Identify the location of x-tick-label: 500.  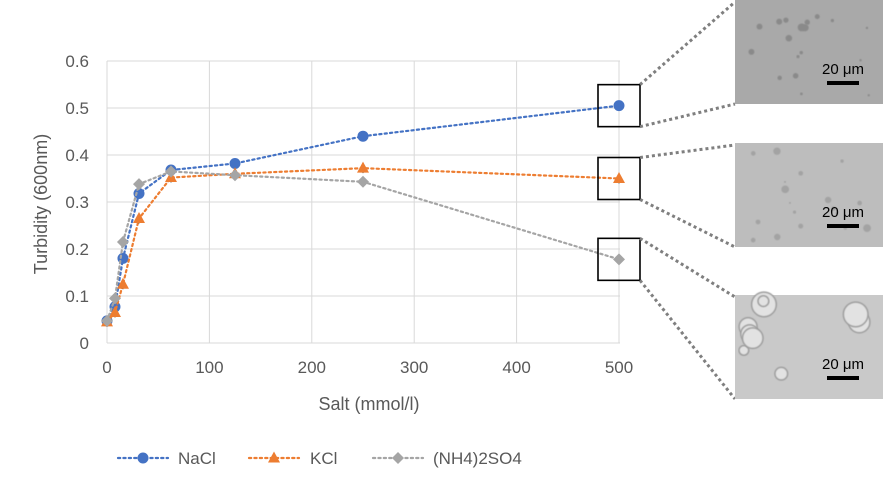
(619, 367).